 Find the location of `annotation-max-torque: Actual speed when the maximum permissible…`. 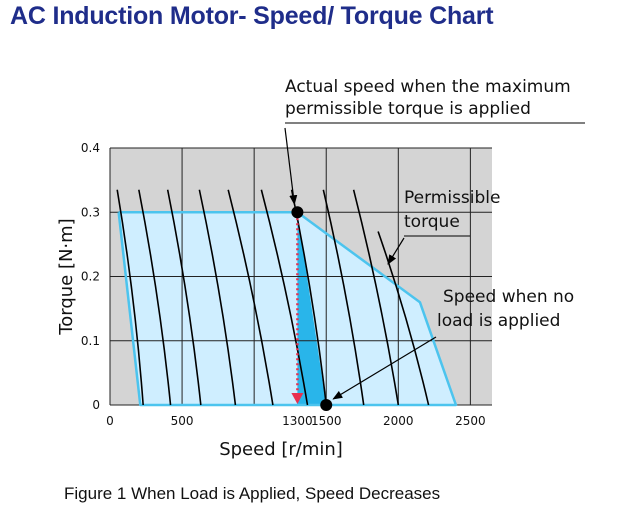

annotation-max-torque: Actual speed when the maximum permissible… is located at coordinates (428, 98).